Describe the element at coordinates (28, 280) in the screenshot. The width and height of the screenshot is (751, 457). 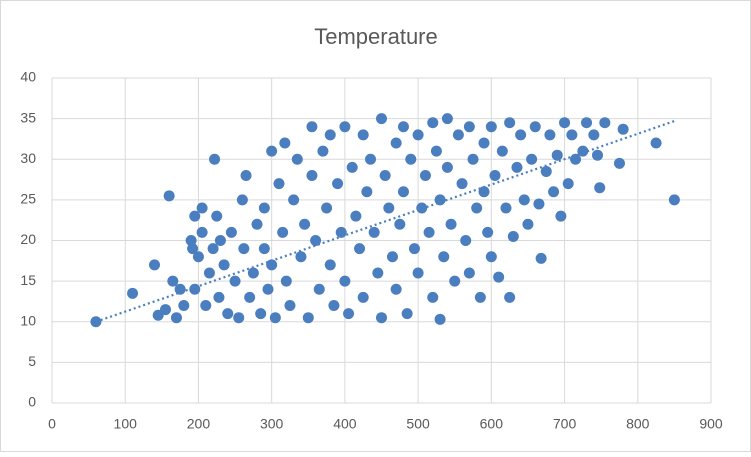
I see `y-tick-label: 15` at that location.